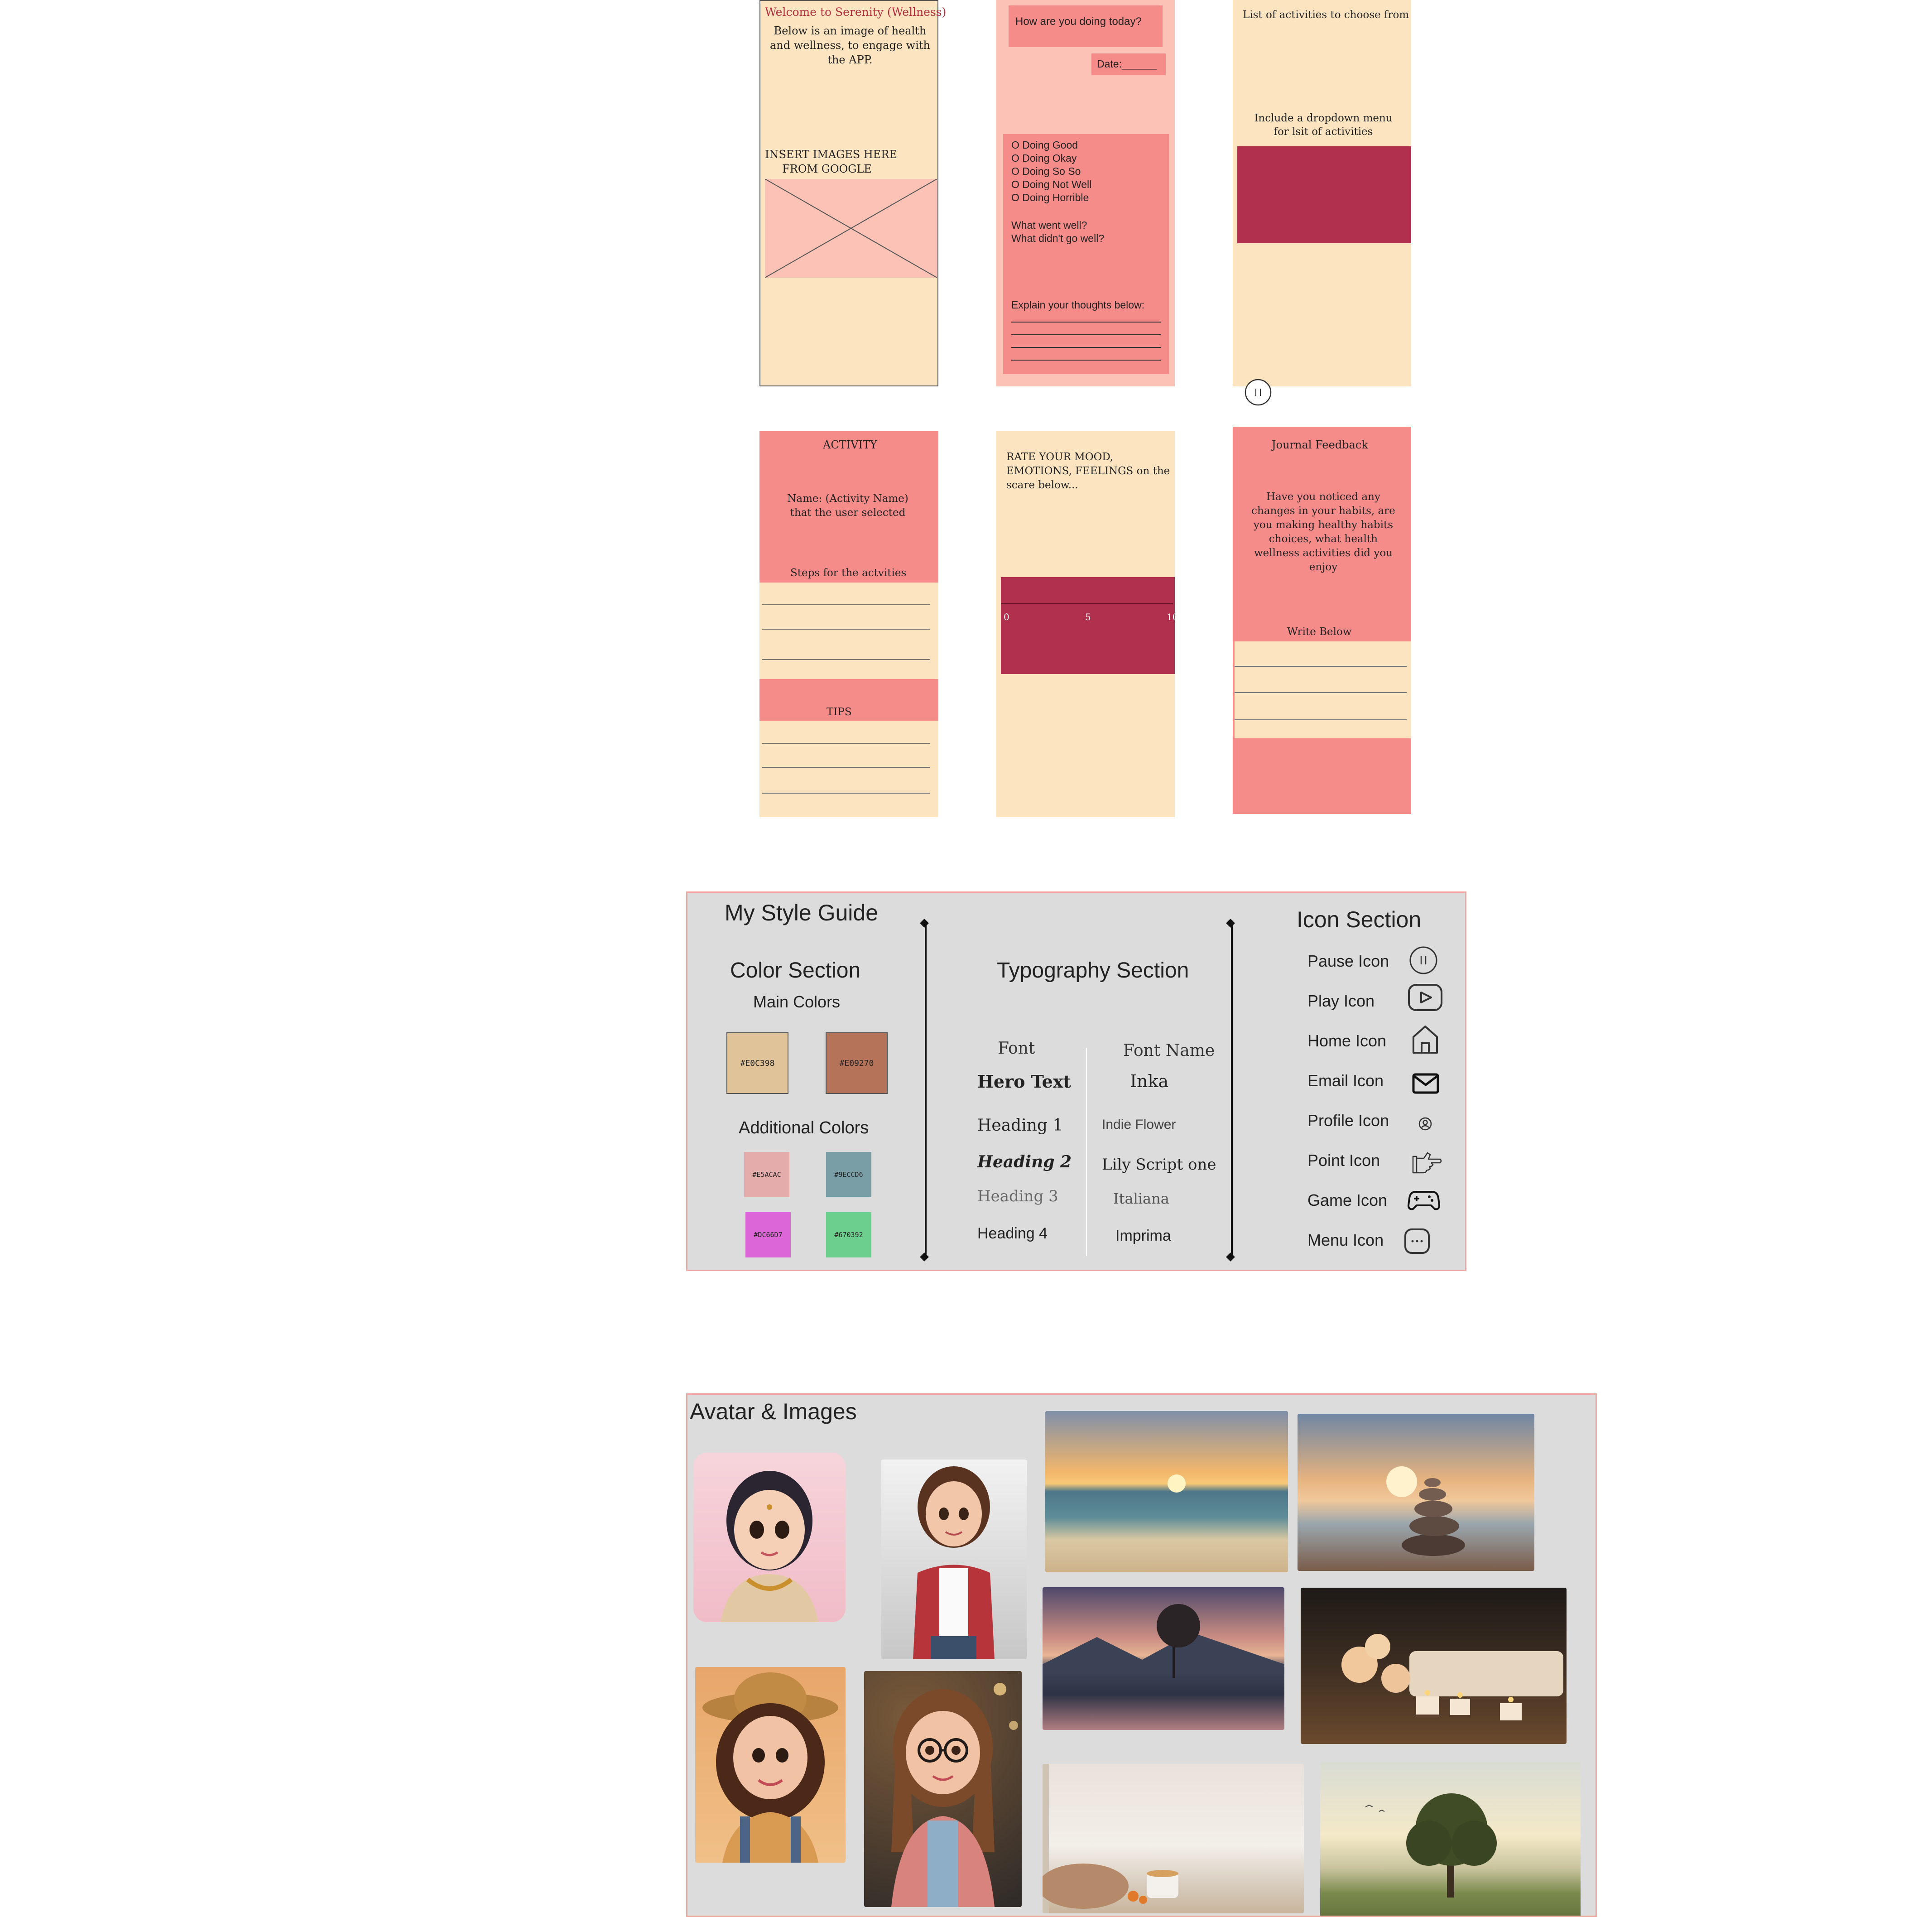  Describe the element at coordinates (1139, 1125) in the screenshot. I see `font-name-heading-1: Indie Flower` at that location.